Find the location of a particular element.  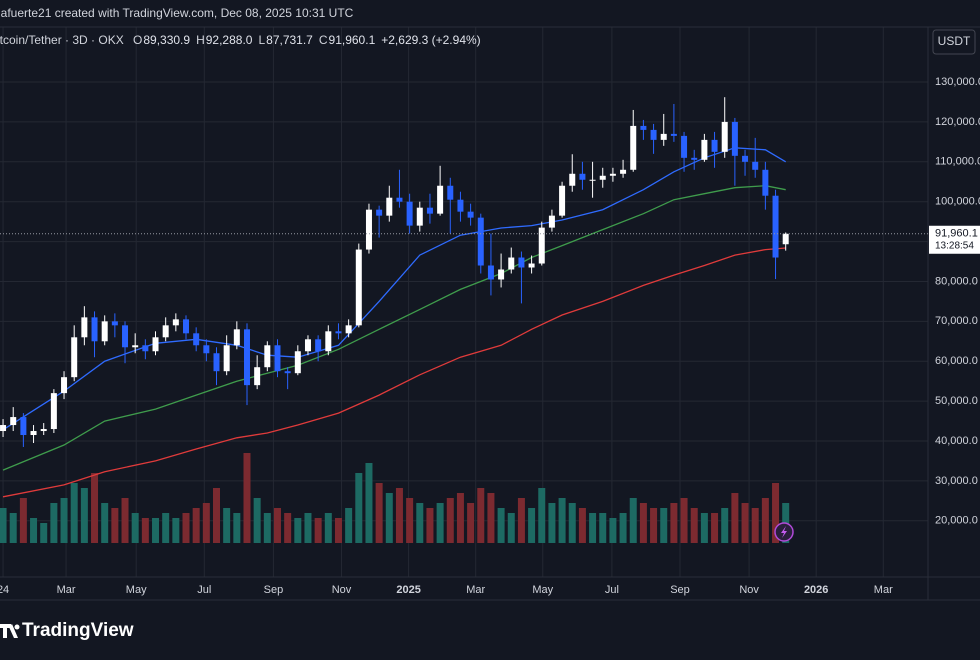

x-tick-label: Mar is located at coordinates (475, 590).